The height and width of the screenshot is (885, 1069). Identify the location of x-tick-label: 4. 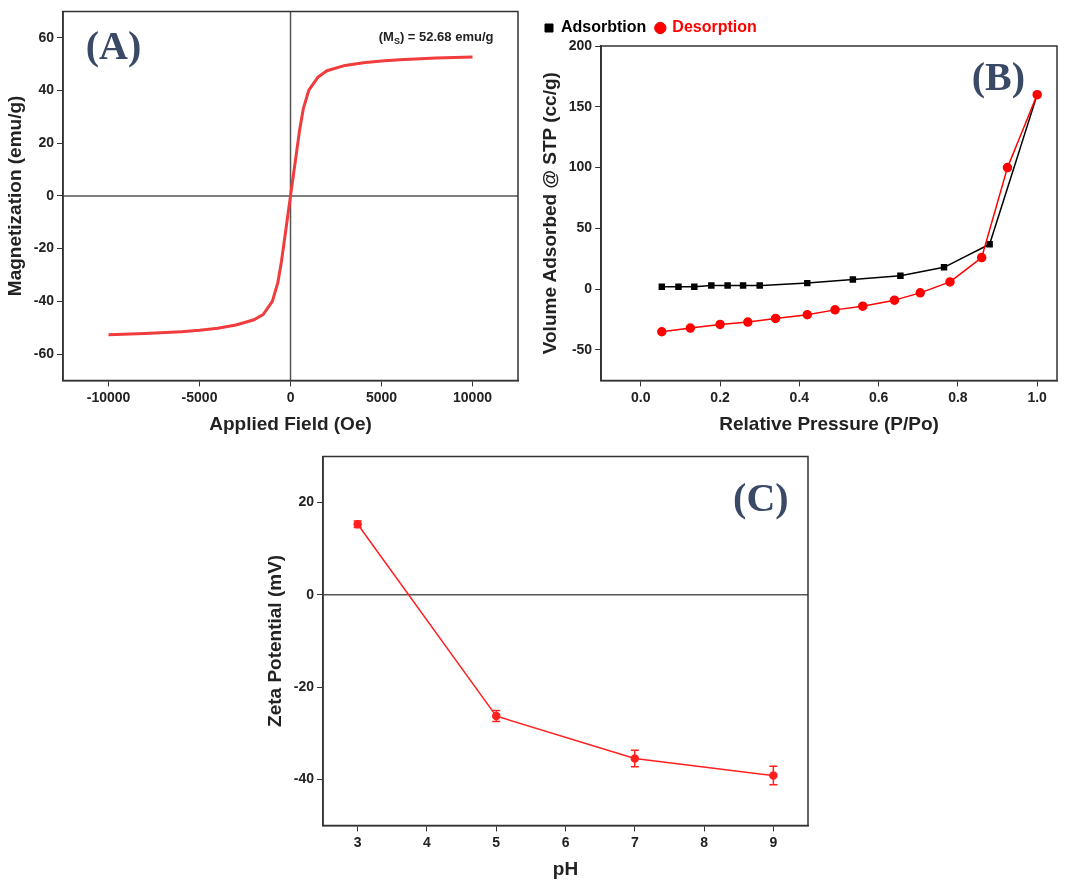
(427, 841).